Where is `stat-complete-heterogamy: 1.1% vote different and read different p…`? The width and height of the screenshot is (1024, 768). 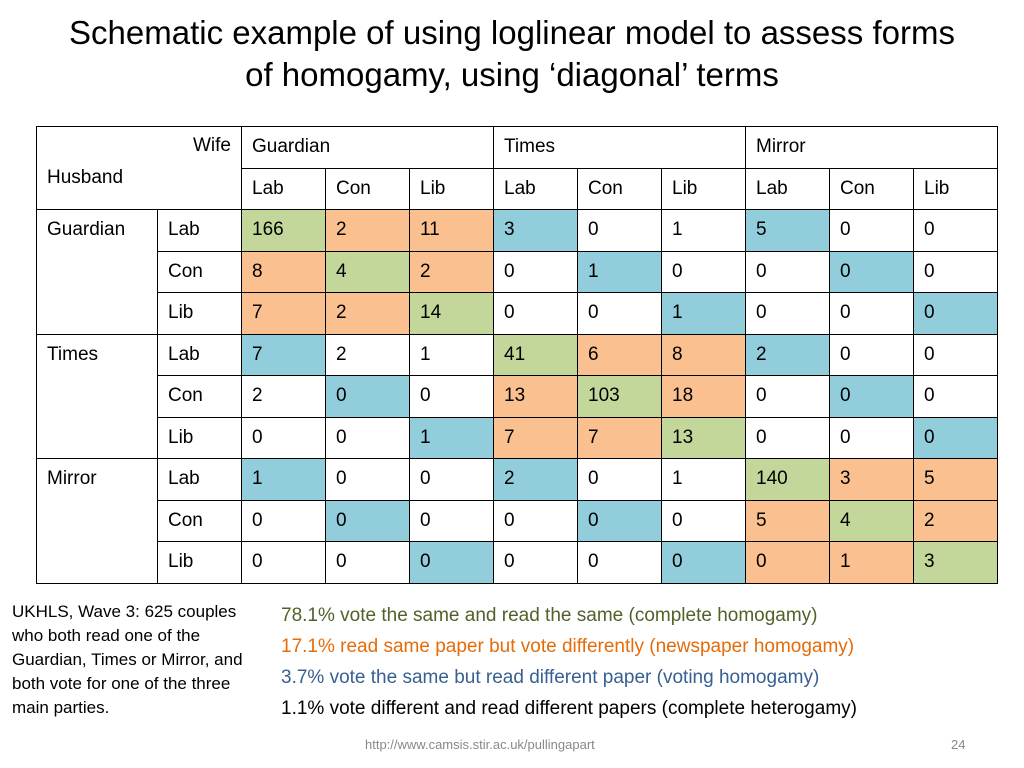 stat-complete-heterogamy: 1.1% vote different and read different p… is located at coordinates (569, 708).